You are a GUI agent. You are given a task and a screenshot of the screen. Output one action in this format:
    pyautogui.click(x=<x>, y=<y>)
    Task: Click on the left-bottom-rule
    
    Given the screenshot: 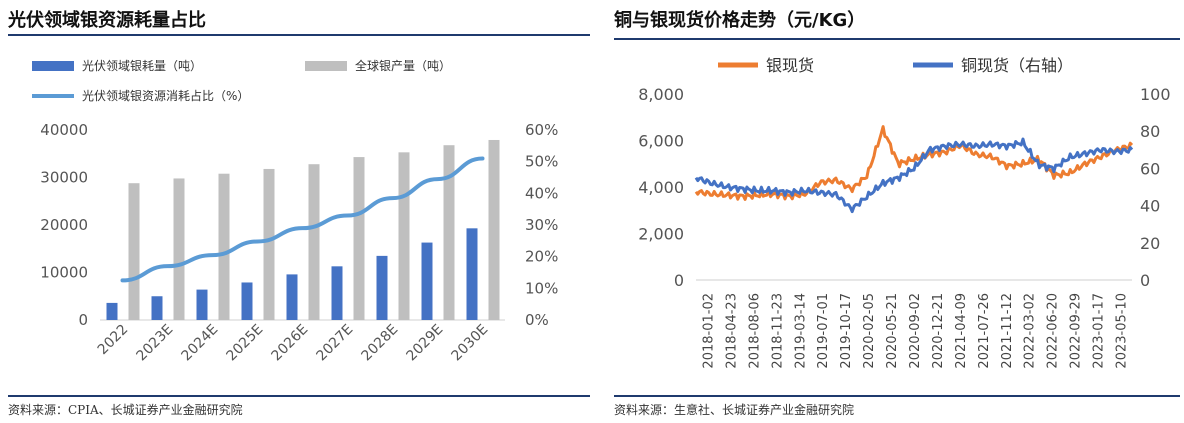 What is the action you would take?
    pyautogui.click(x=299, y=396)
    